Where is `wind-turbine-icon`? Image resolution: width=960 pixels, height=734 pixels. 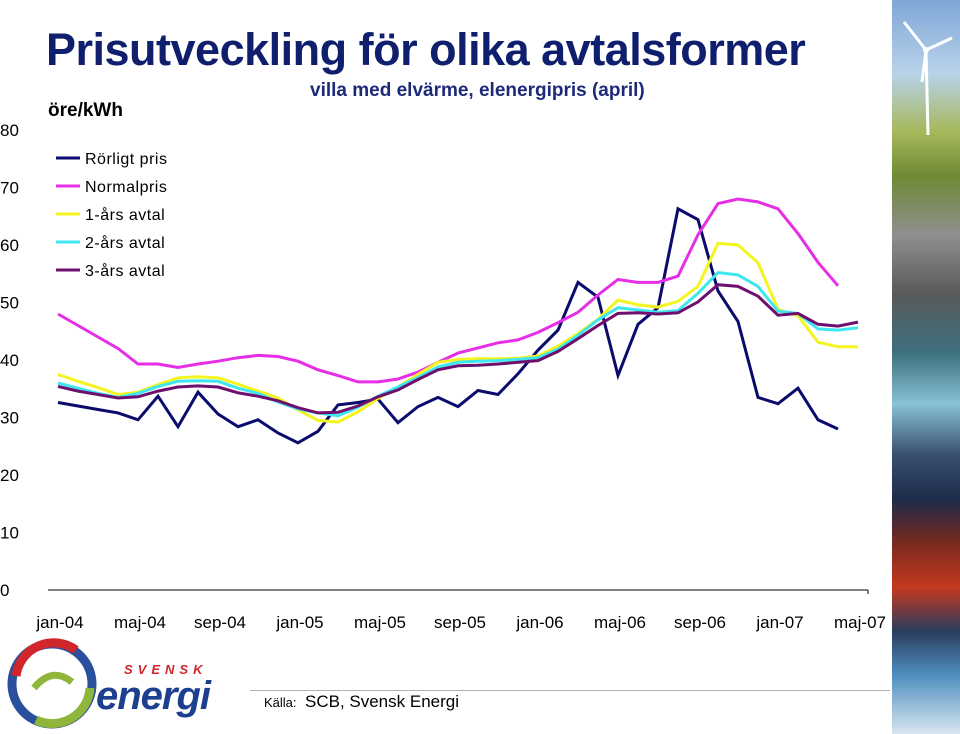
wind-turbine-icon is located at coordinates (927, 78).